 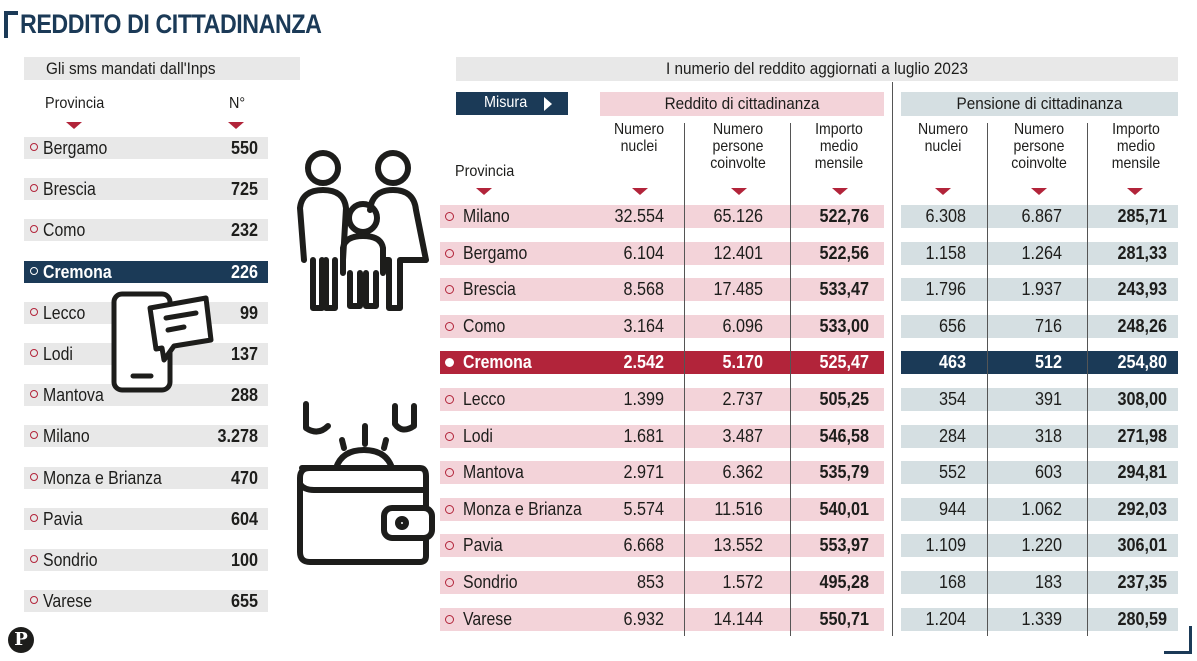 I want to click on title-accent-bar-top, so click(x=11, y=13).